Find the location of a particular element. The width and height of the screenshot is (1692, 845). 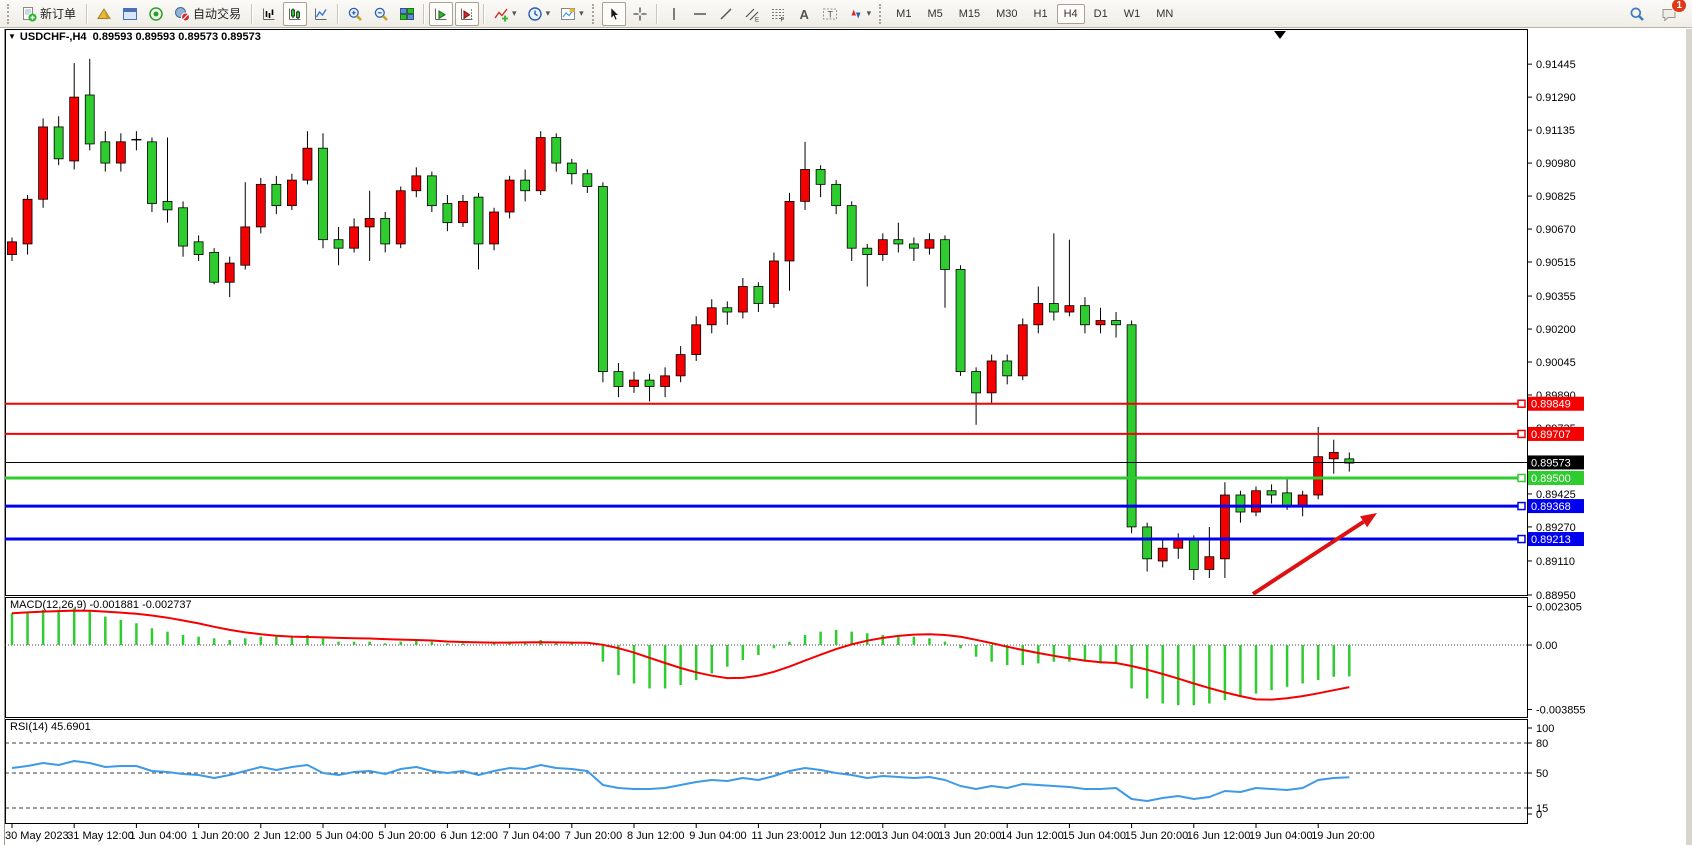

signals-button is located at coordinates (156, 14).